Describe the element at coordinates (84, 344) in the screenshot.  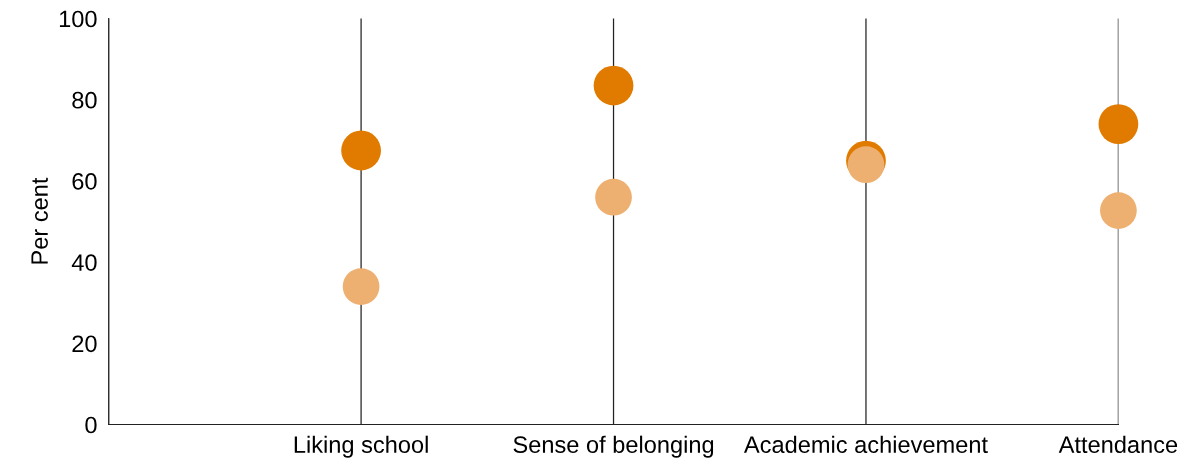
I see `y-tick-label: 20` at that location.